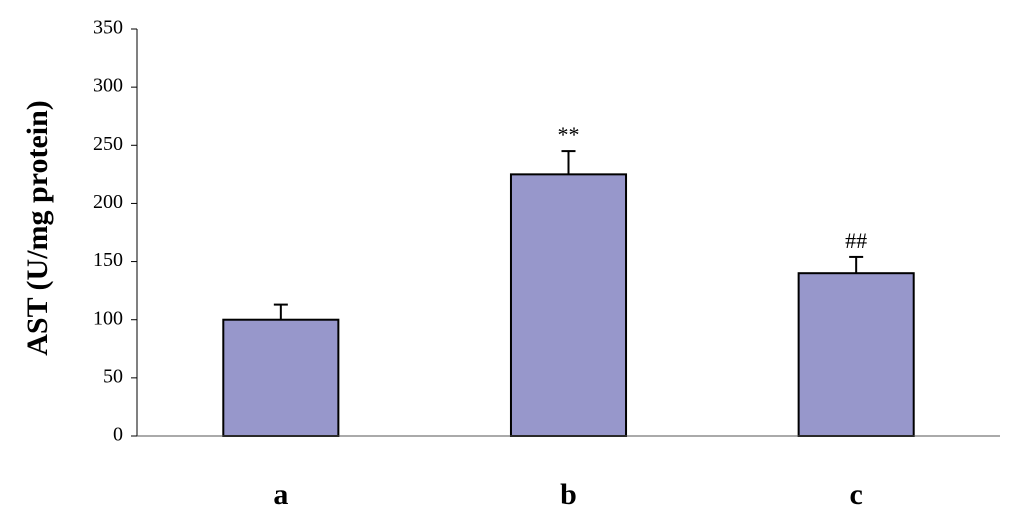 The width and height of the screenshot is (1024, 530). I want to click on x-tick-label: b, so click(568, 494).